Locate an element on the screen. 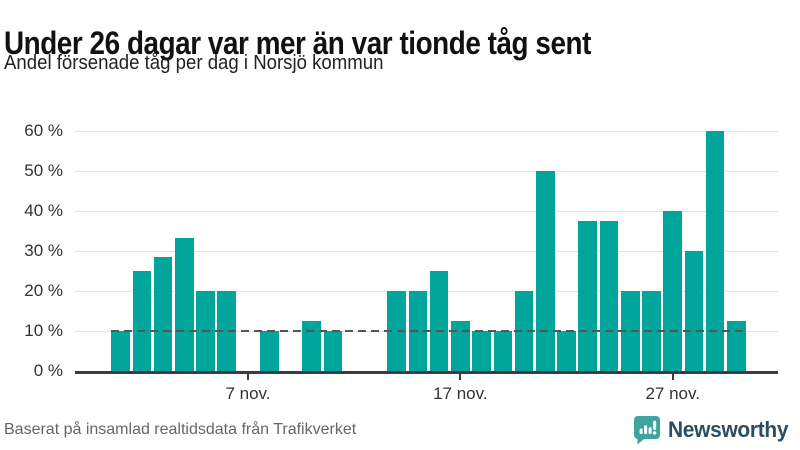 This screenshot has width=800, height=450. bar-22-nov is located at coordinates (566, 351).